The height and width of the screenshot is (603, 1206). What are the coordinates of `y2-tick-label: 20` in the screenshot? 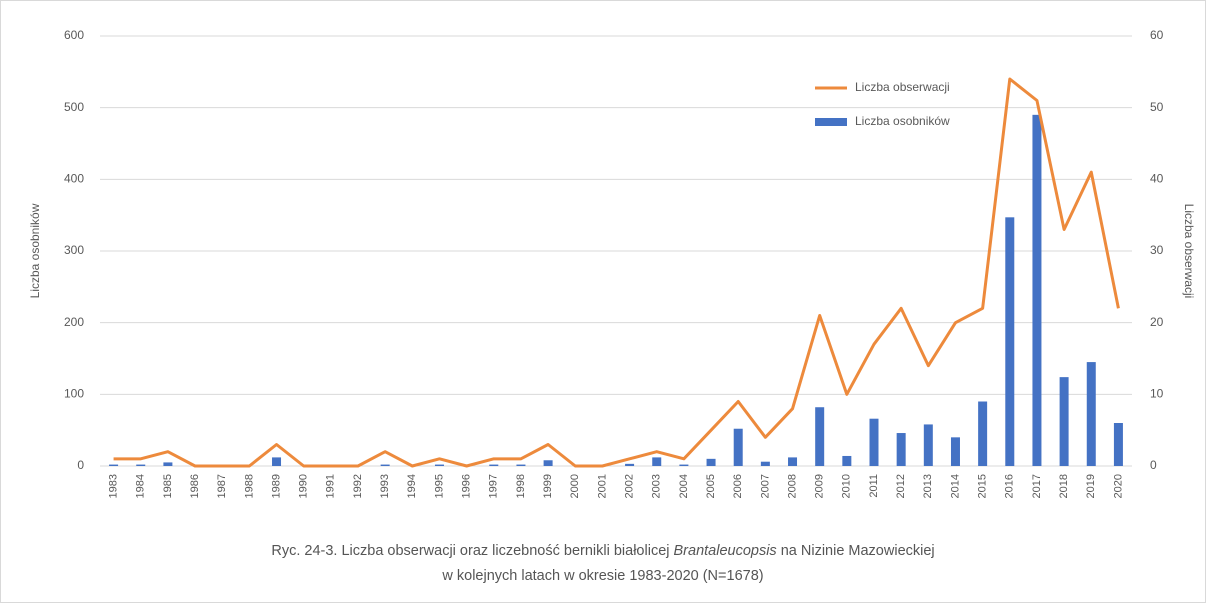 It's located at (1157, 322).